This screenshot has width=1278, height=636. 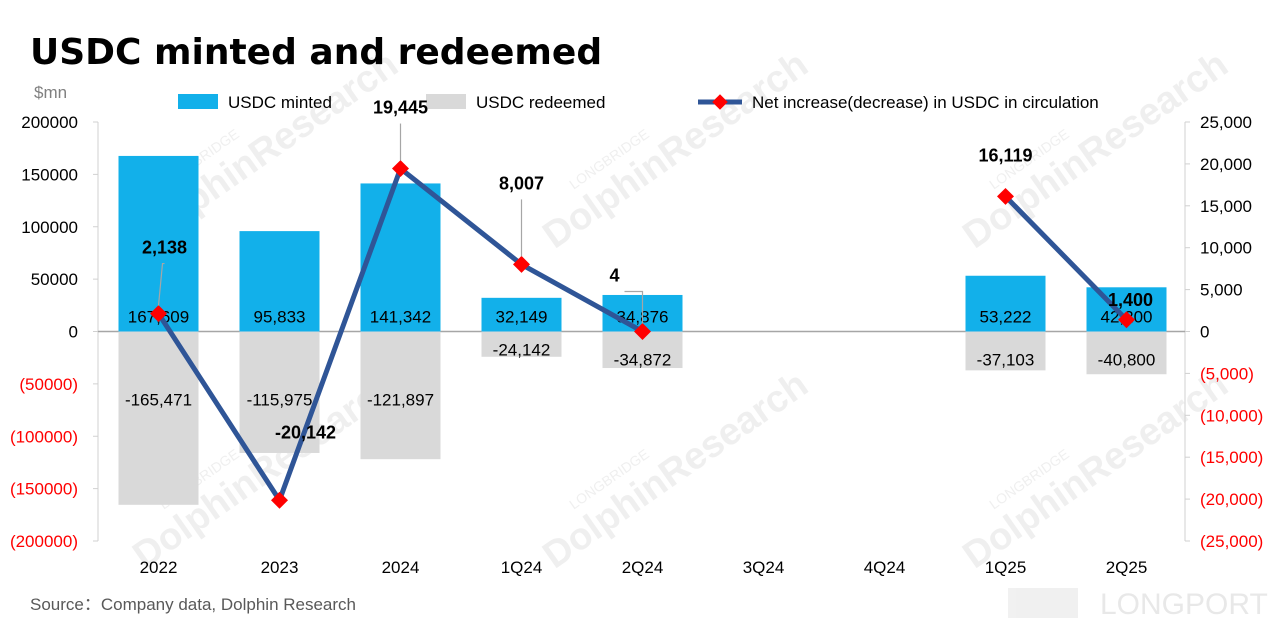 I want to click on chart-title: USDC minted and redeemed, so click(x=316, y=52).